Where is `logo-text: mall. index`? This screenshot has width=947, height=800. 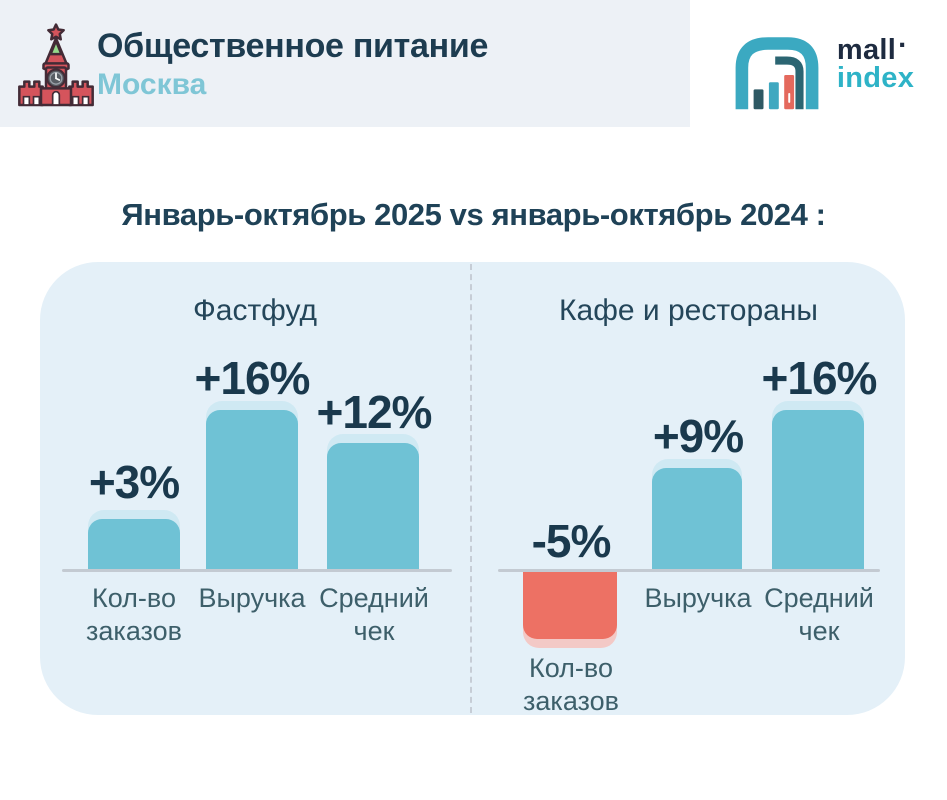
logo-text: mall. index is located at coordinates (875, 58).